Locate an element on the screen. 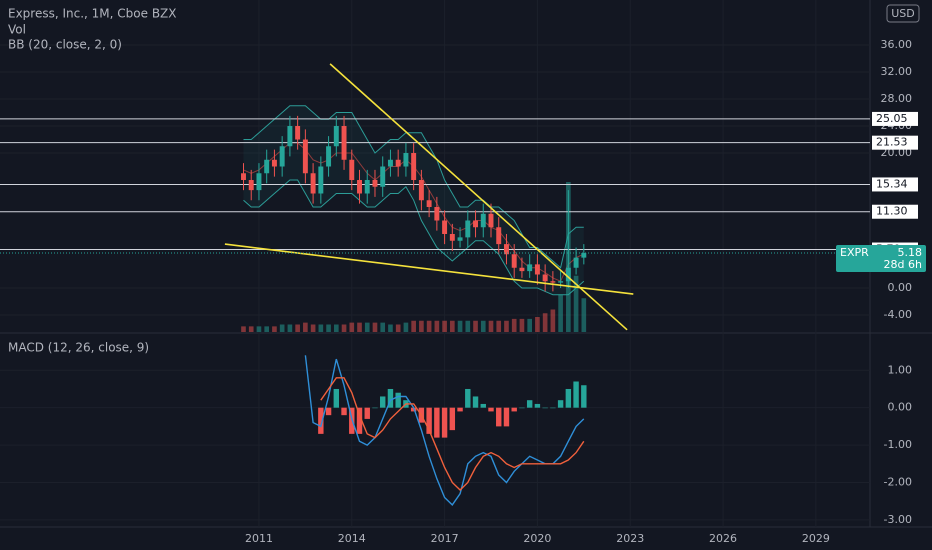 This screenshot has height=550, width=932. macd-label: MACD (12, 26, close, 9) is located at coordinates (78, 348).